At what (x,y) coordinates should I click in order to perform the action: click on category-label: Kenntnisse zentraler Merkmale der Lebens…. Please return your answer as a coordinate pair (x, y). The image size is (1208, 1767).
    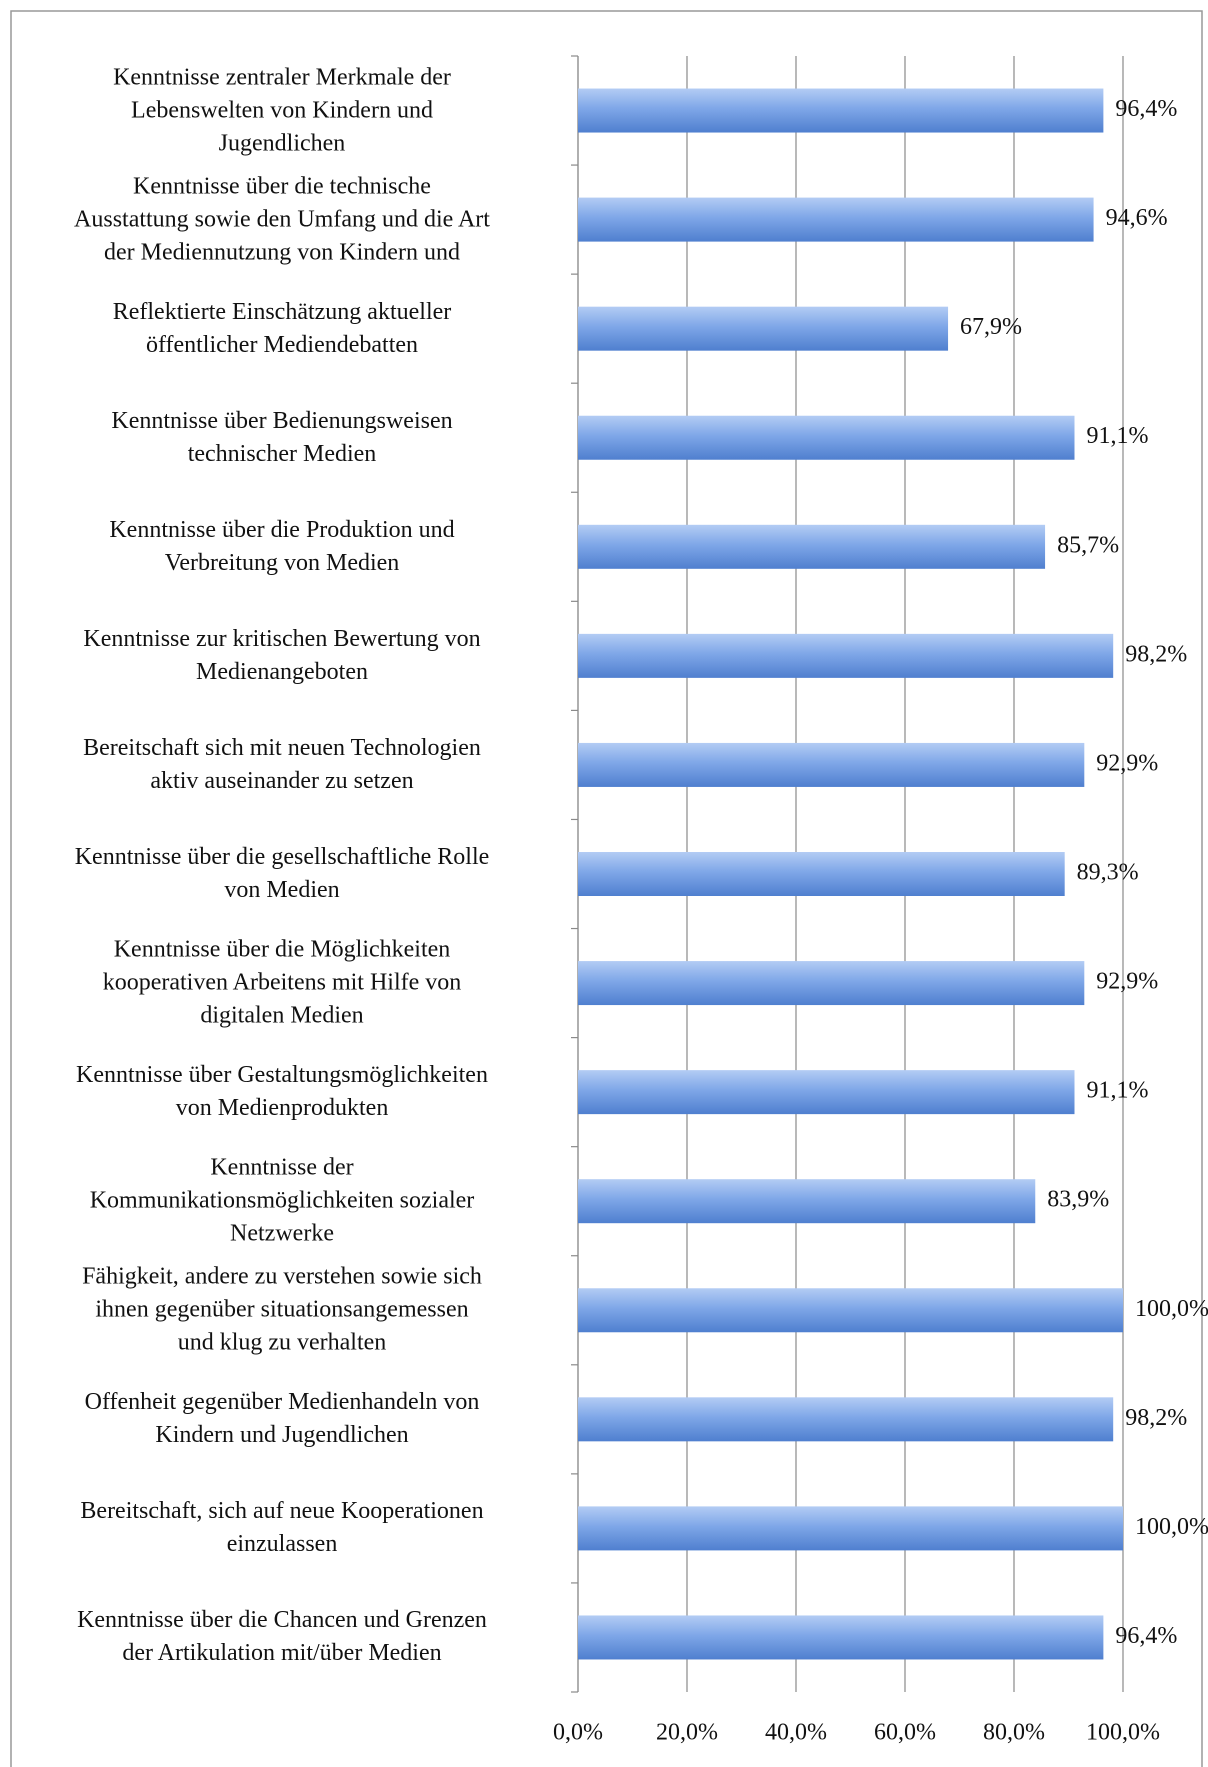
    Looking at the image, I should click on (282, 110).